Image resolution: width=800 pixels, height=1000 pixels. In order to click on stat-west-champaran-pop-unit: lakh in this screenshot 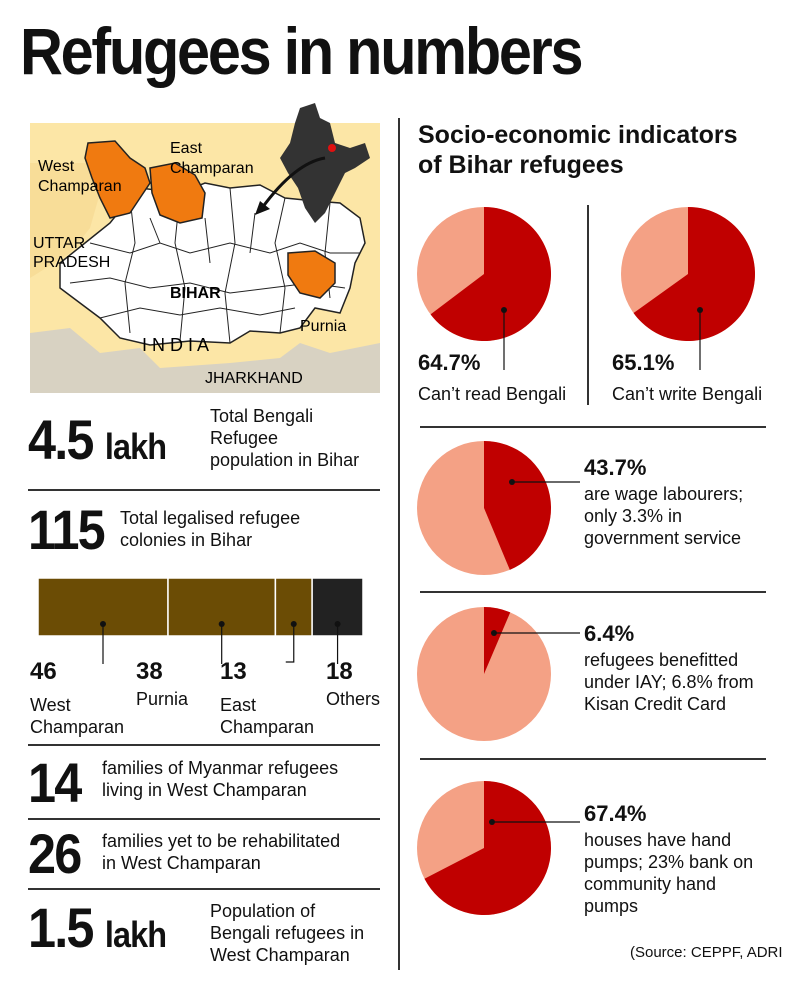, I will do `click(135, 934)`.